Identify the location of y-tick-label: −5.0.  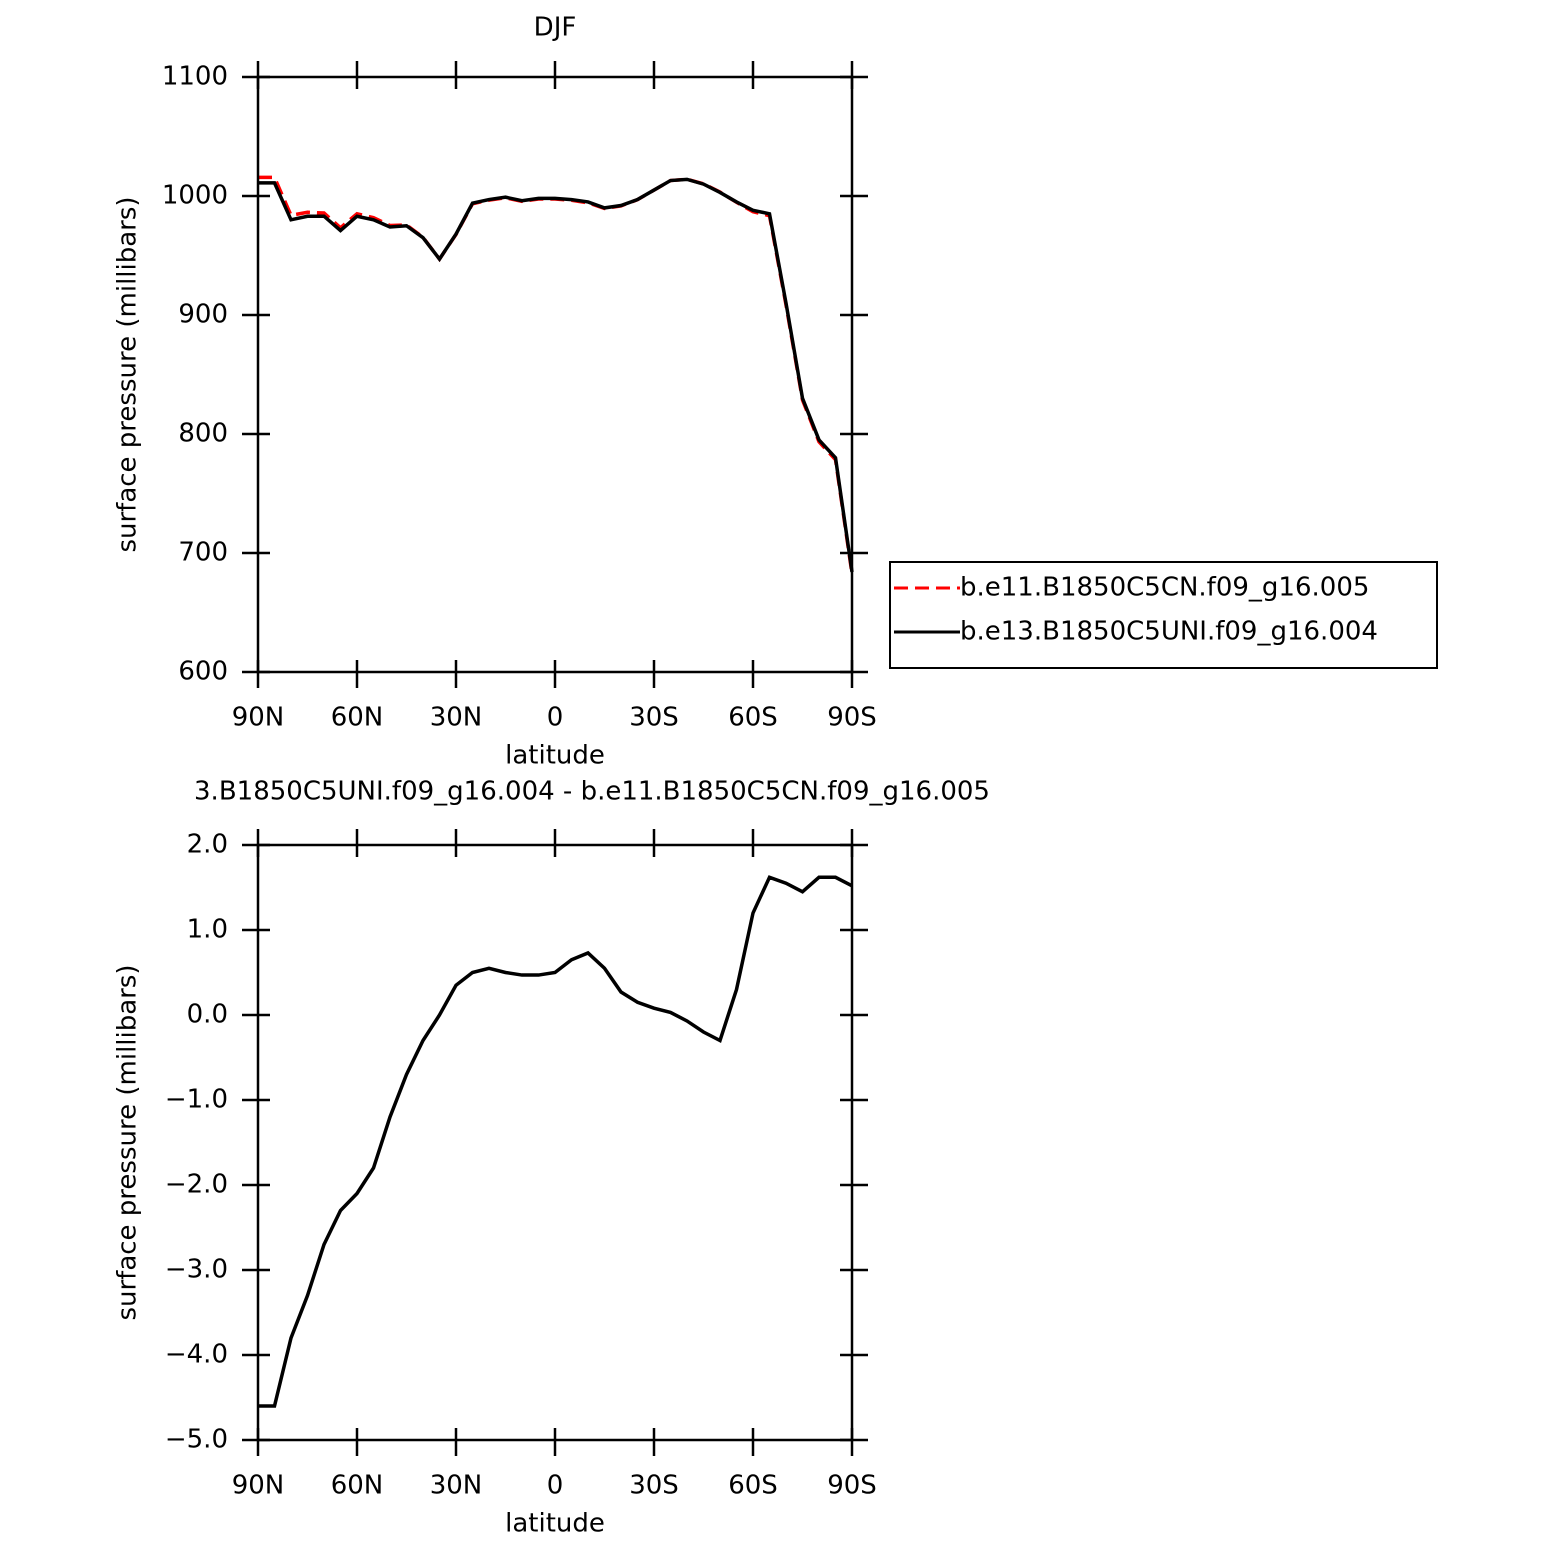
(196, 1440).